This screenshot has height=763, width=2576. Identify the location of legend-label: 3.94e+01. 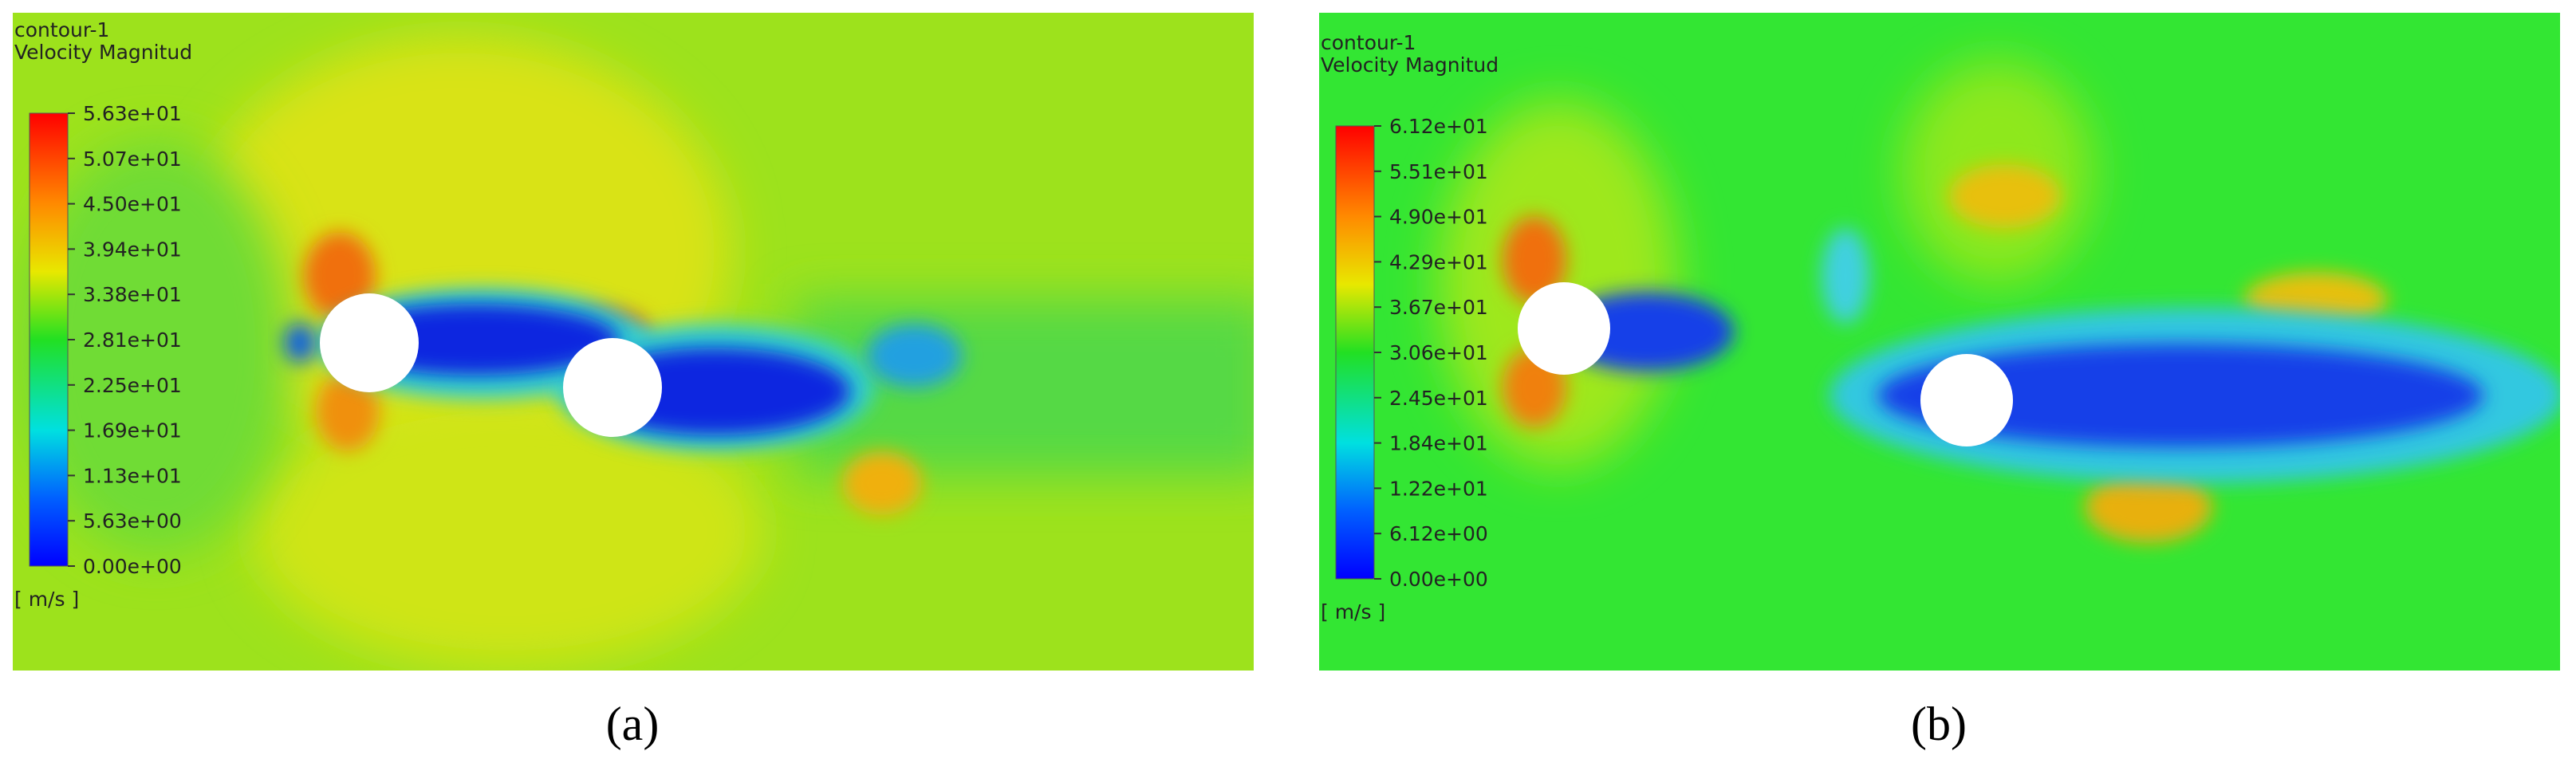
(132, 249).